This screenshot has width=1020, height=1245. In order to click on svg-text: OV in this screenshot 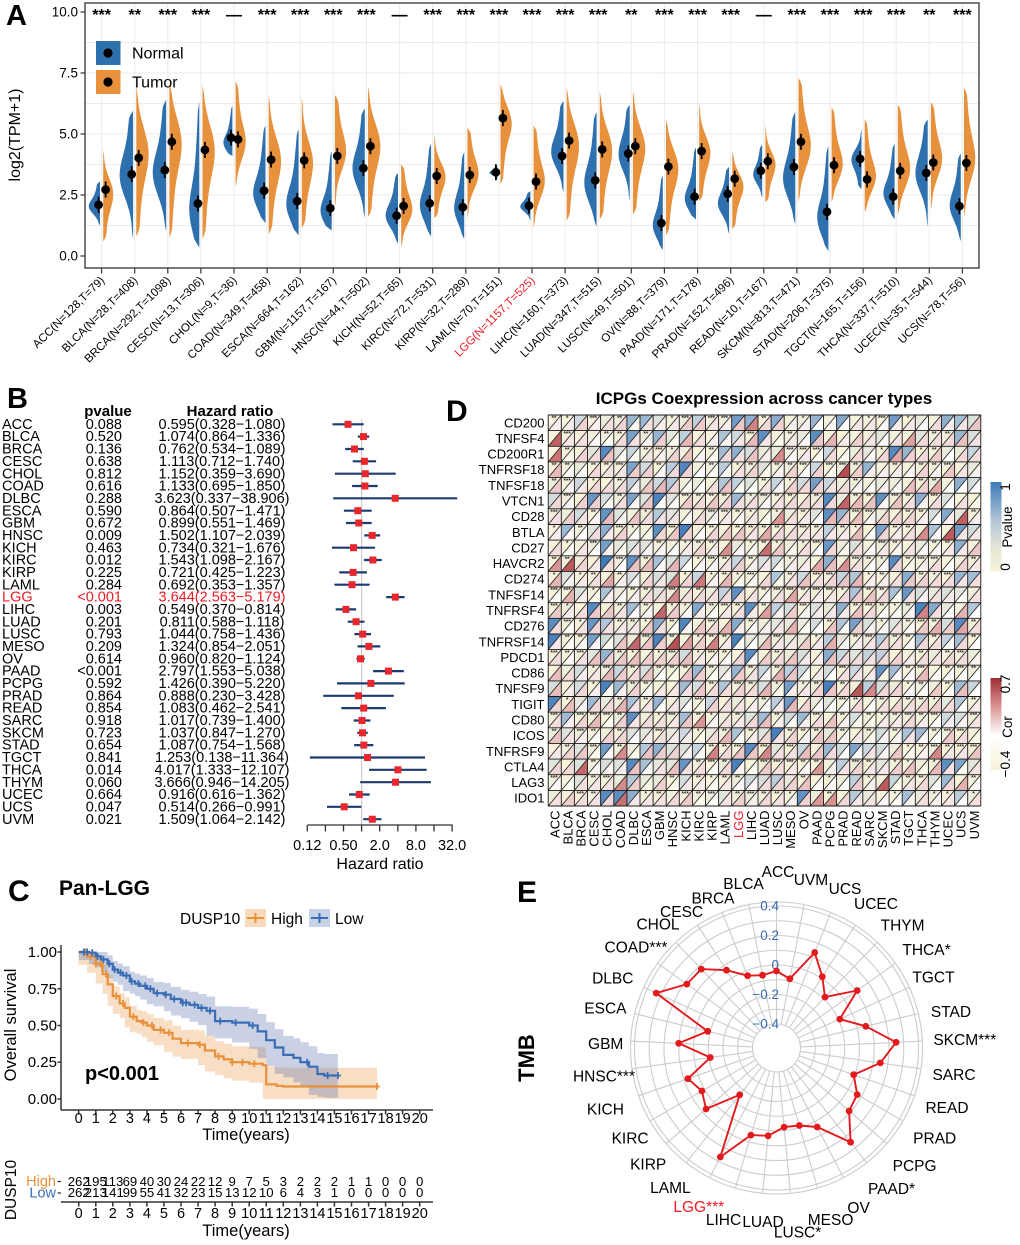, I will do `click(803, 819)`.